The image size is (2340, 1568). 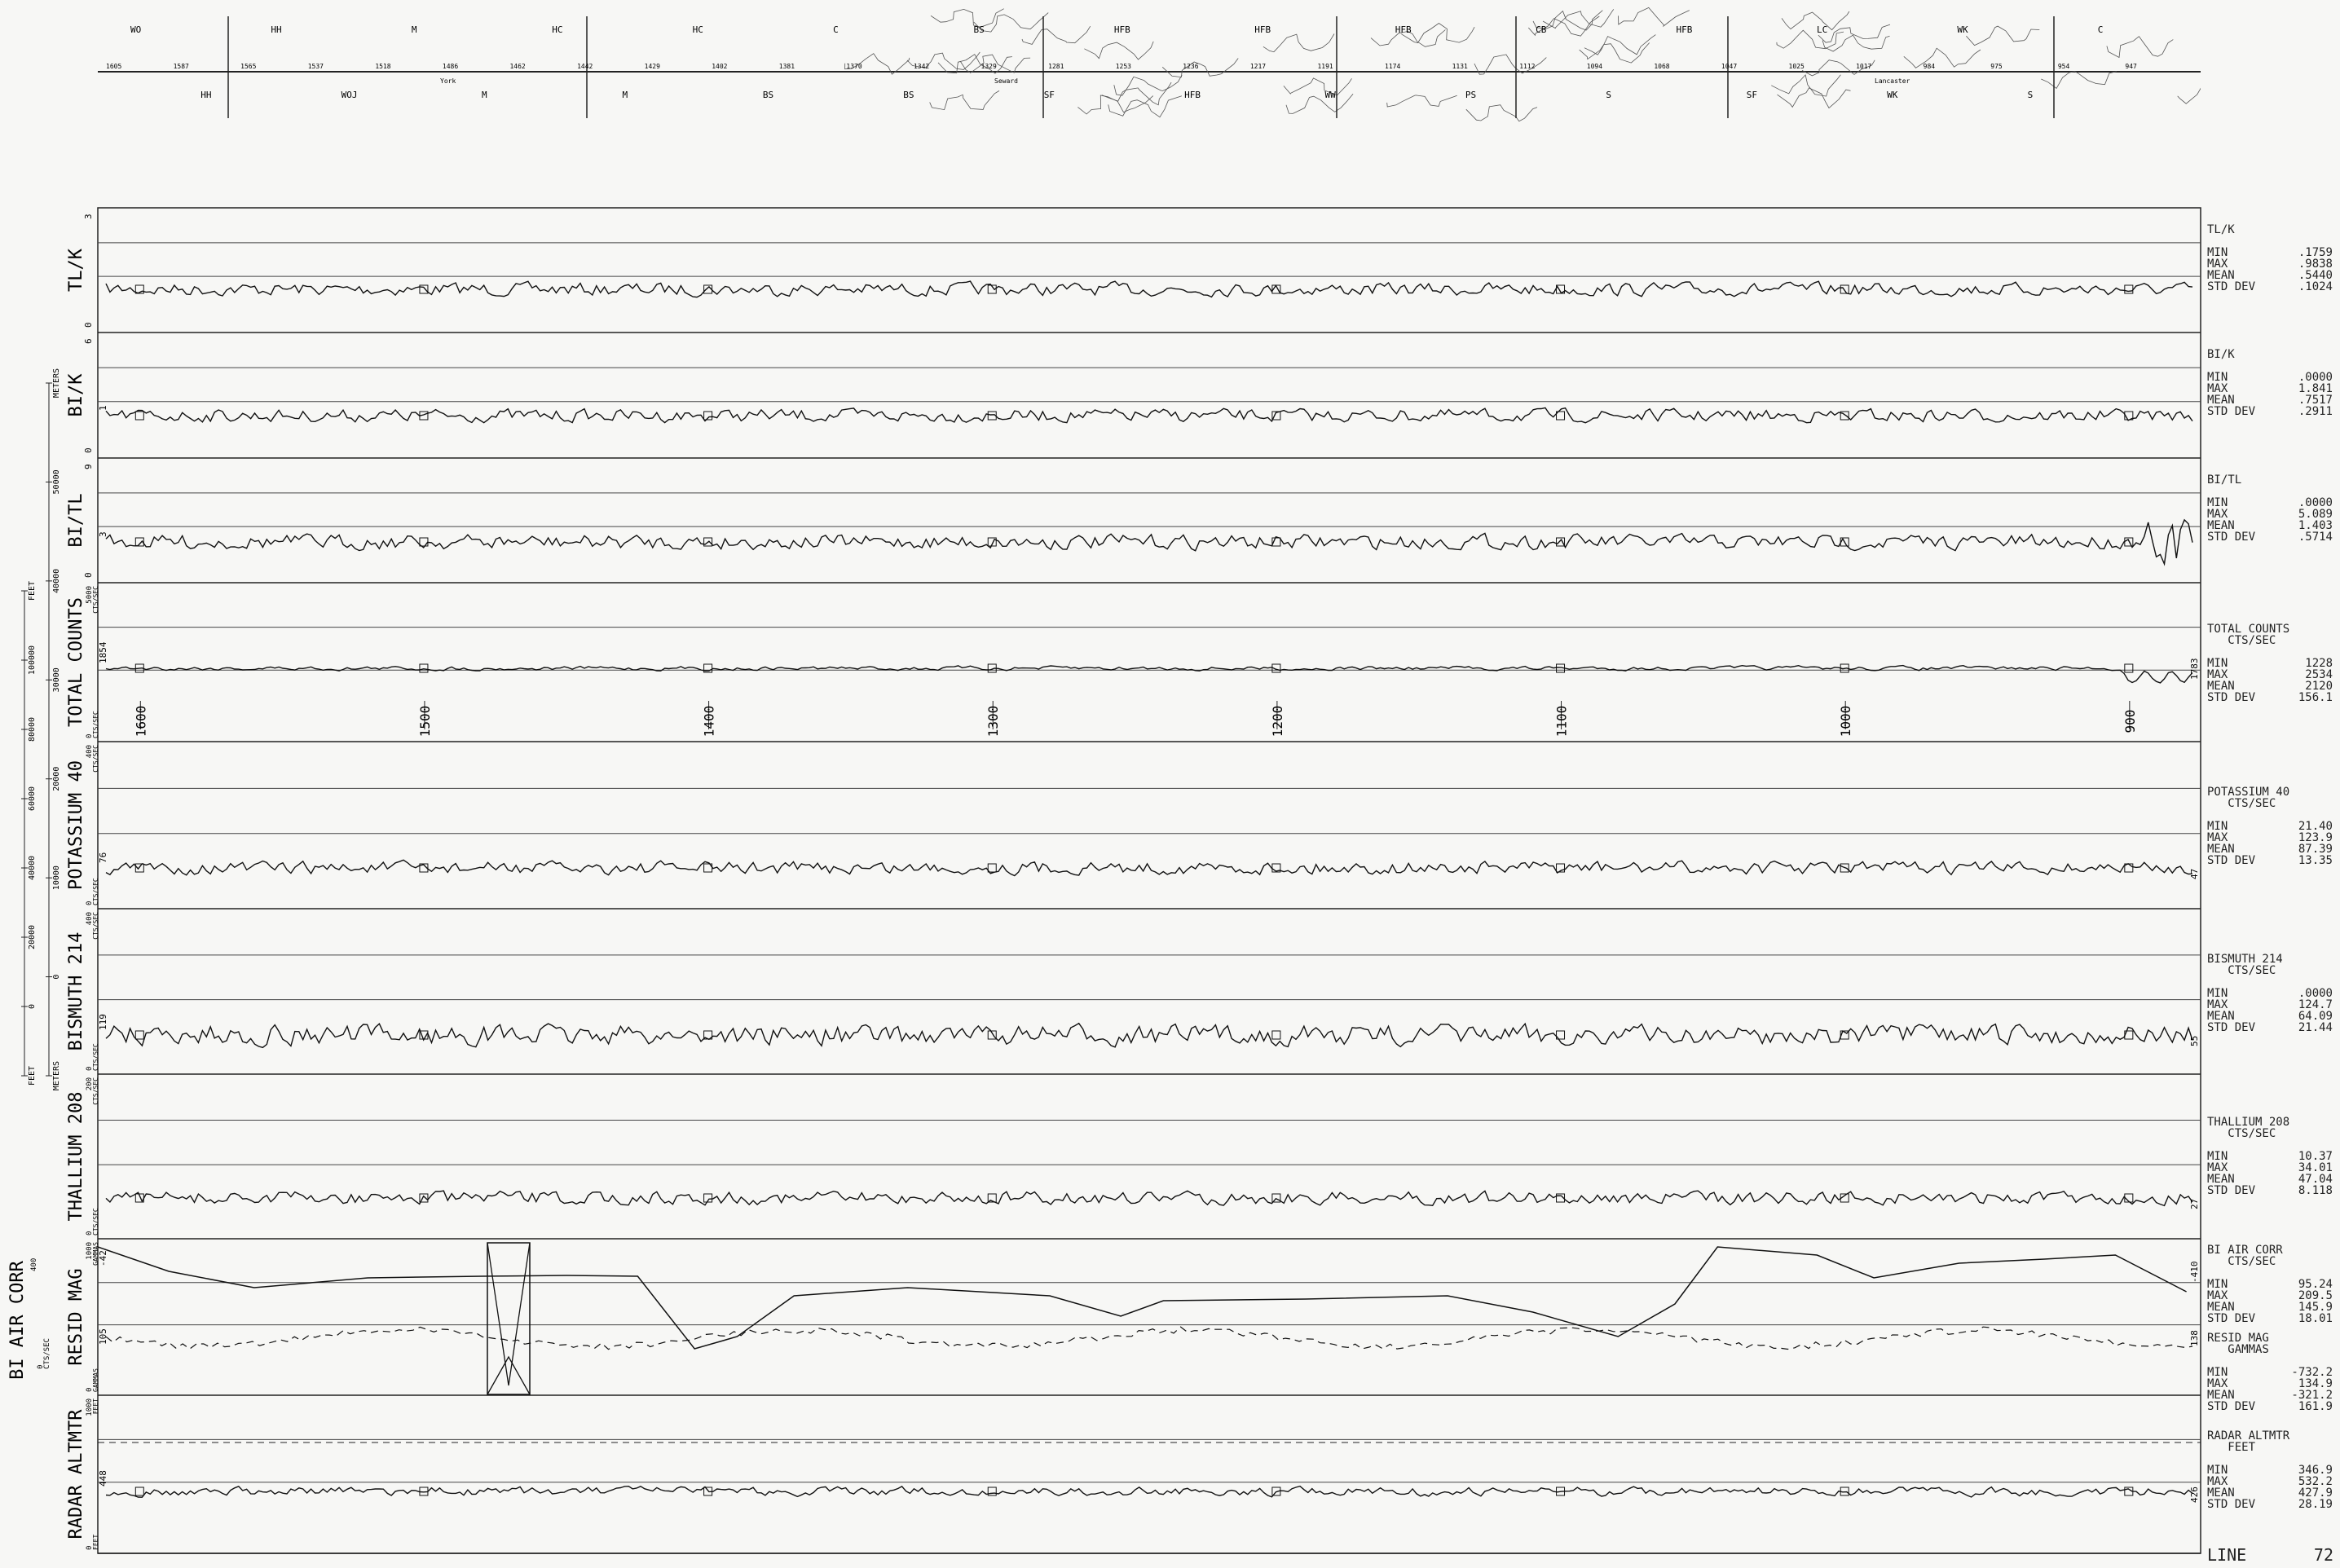 What do you see at coordinates (2270, 826) in the screenshot?
I see `stats-row: MIN 21.40` at bounding box center [2270, 826].